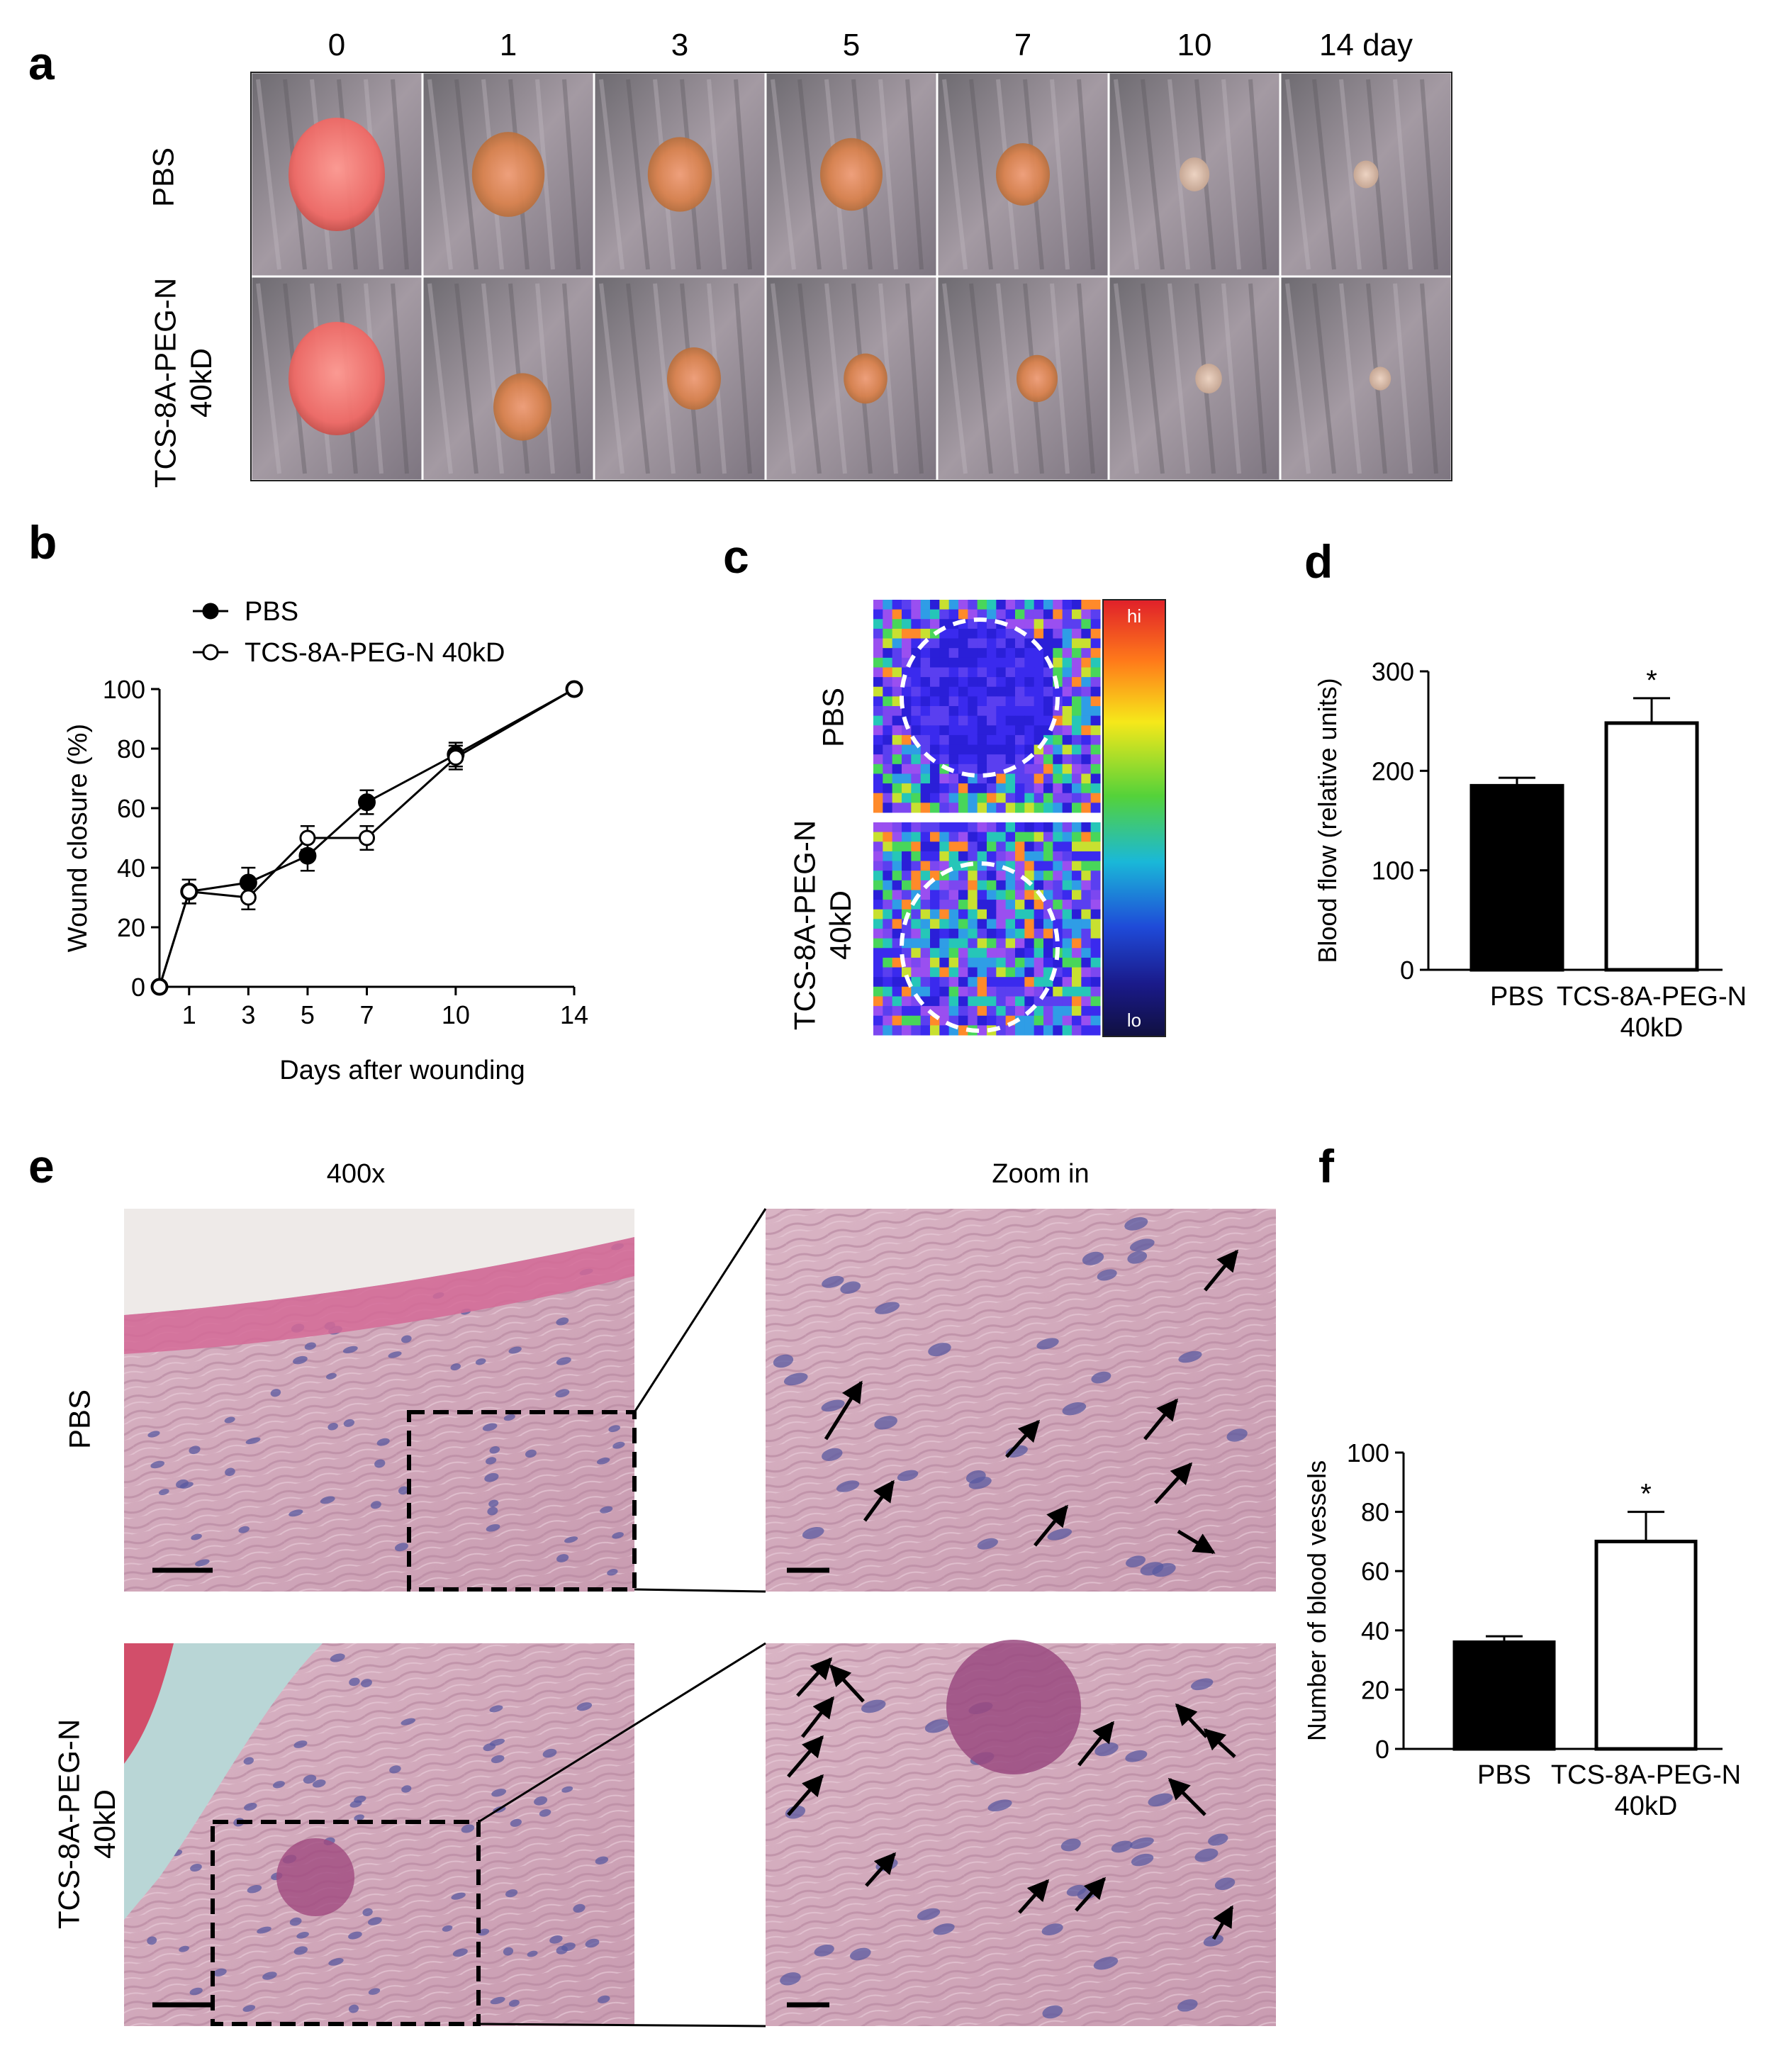 This screenshot has width=1792, height=2058. Describe the element at coordinates (379, 1262) in the screenshot. I see `slide-background` at that location.